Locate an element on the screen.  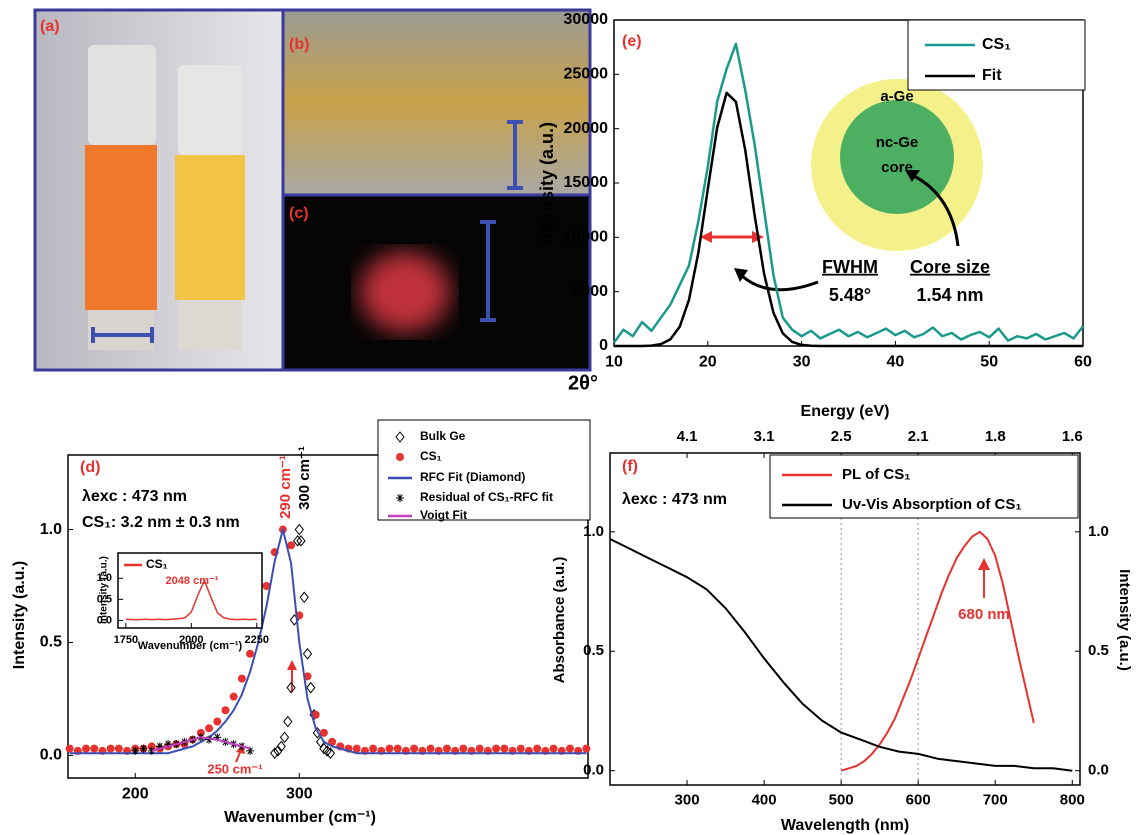
x-axis-title: Wavenumber (cm⁻¹) is located at coordinates (190, 646).